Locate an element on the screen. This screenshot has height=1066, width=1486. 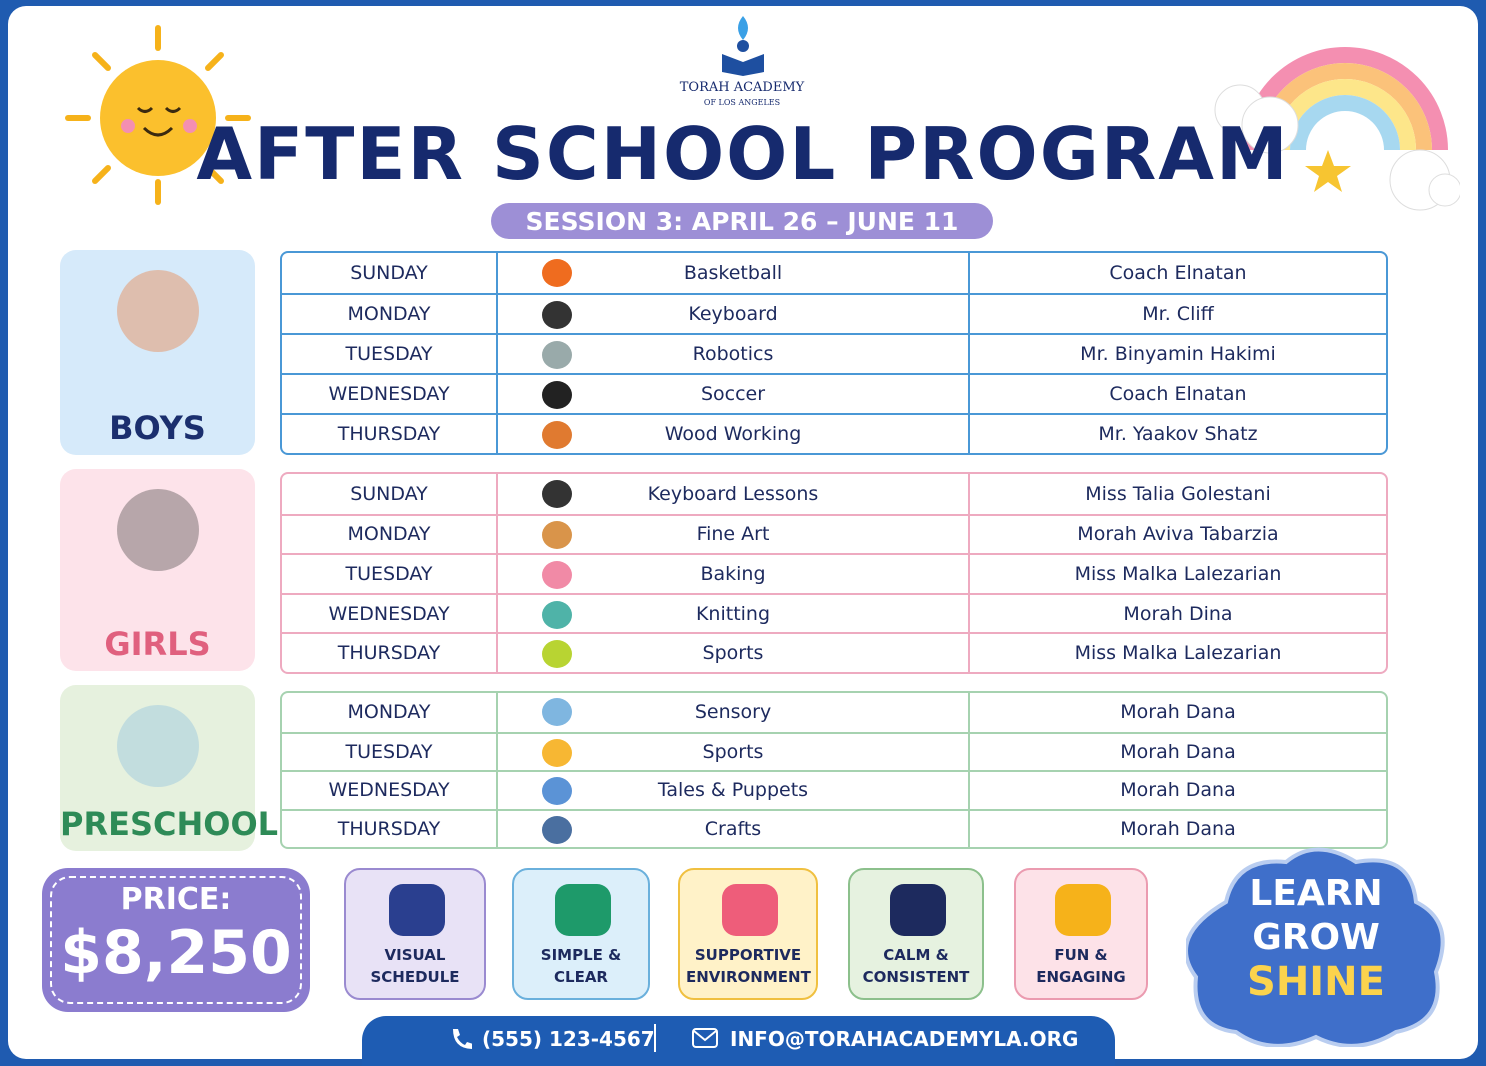
activity-cell: Basketball is located at coordinates (734, 273).